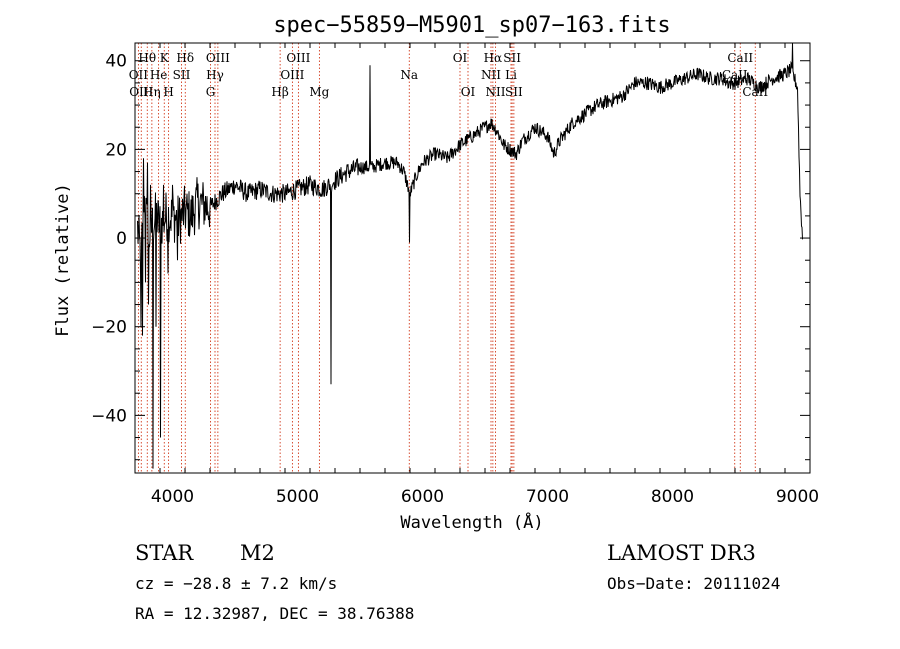 This screenshot has height=649, width=900. I want to click on x-tick-label: 9000, so click(797, 497).